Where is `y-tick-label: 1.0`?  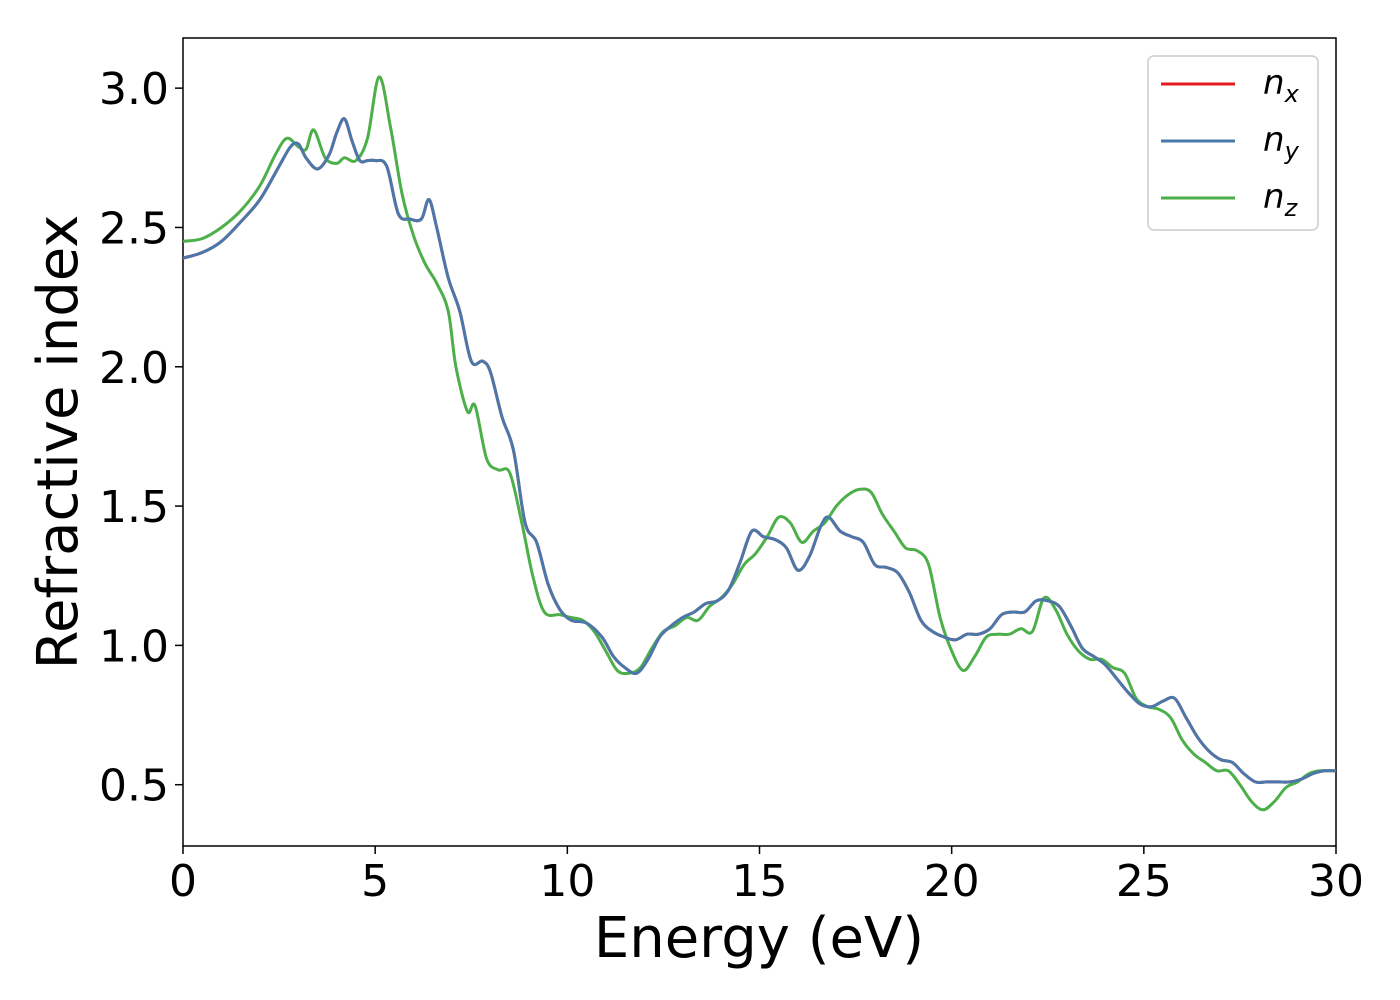
y-tick-label: 1.0 is located at coordinates (134, 646).